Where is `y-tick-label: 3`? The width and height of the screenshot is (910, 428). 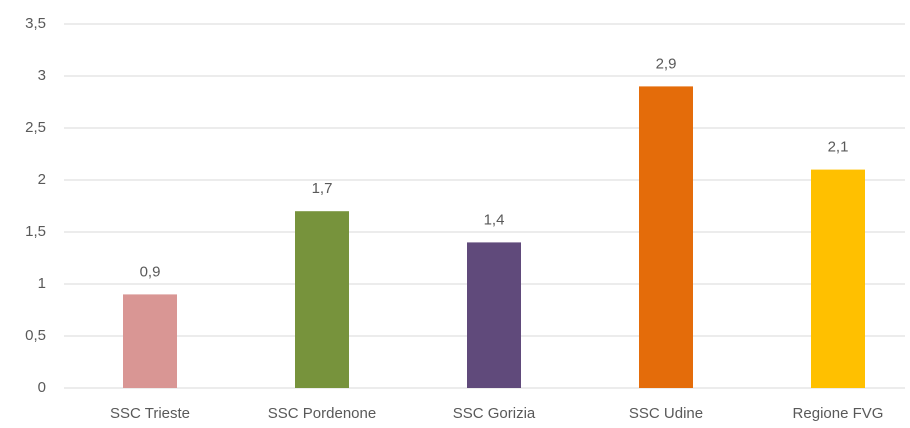
y-tick-label: 3 is located at coordinates (42, 75).